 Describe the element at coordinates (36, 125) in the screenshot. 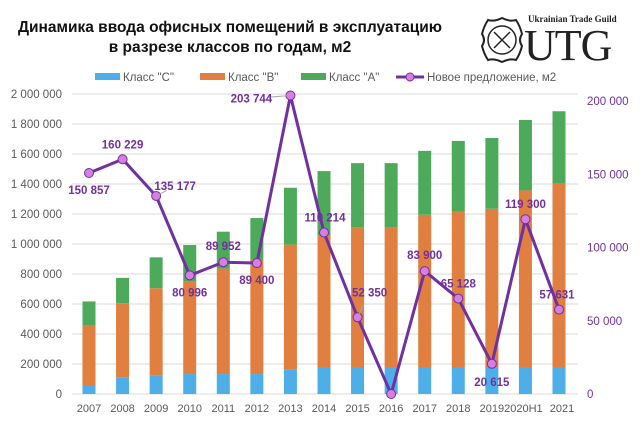

I see `y-left-tick-label: 1 800 000` at that location.